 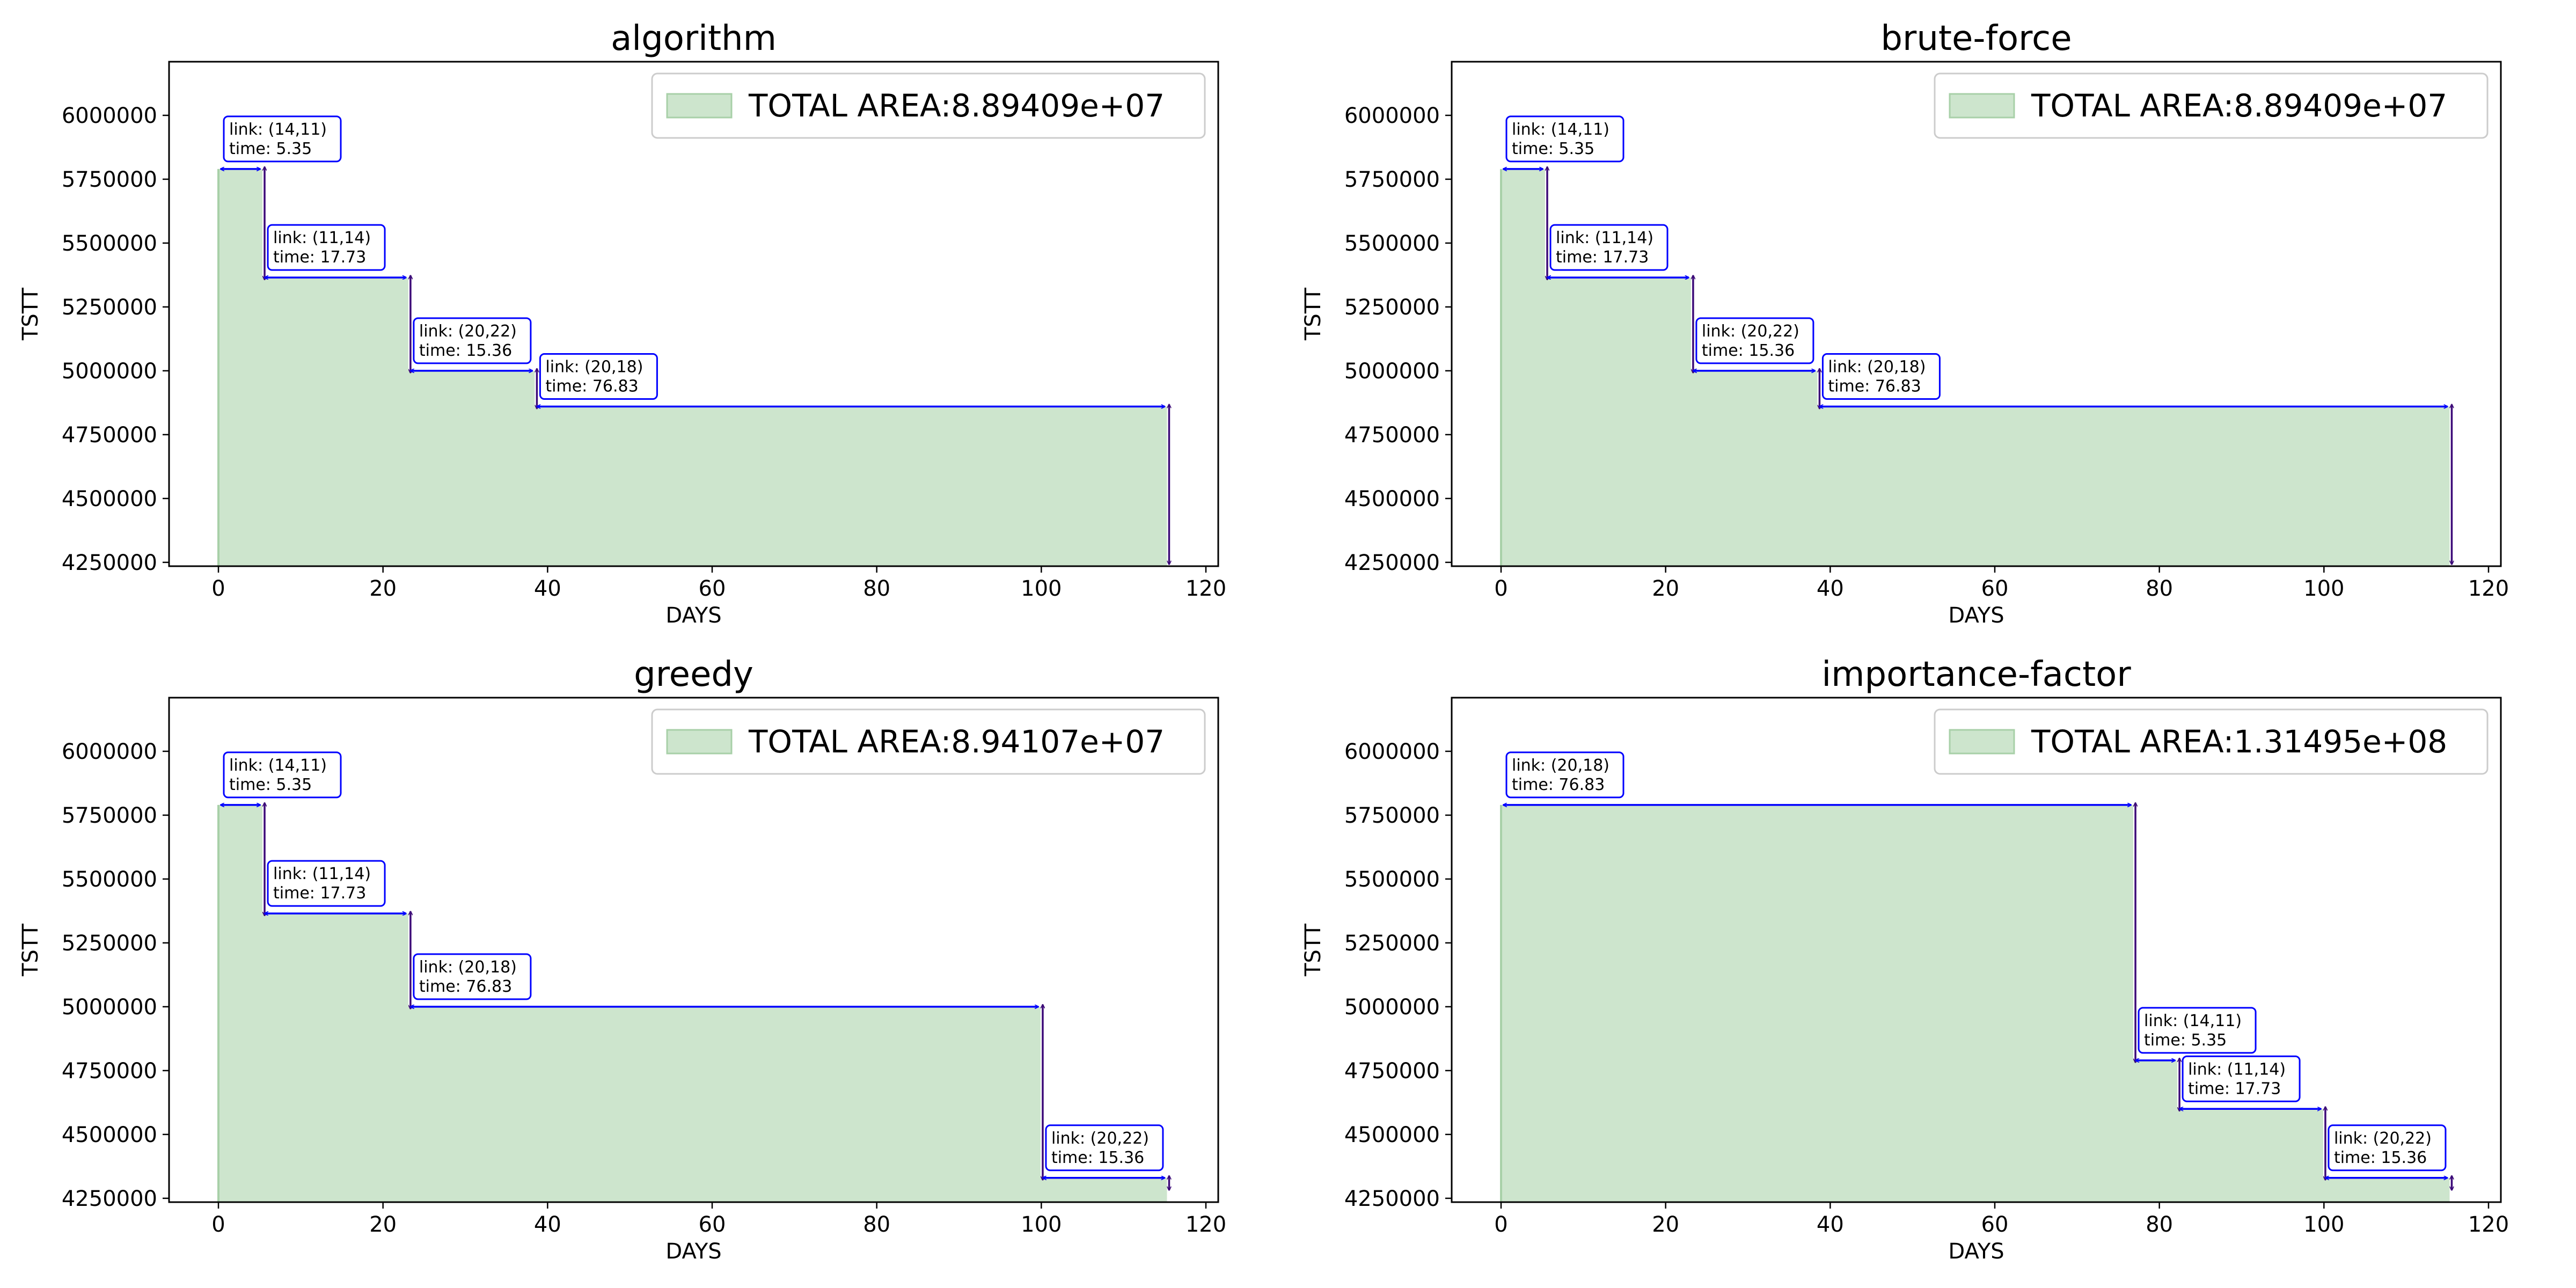 I want to click on legend-label: TOTAL AREA:8.89409e+07, so click(x=2239, y=105).